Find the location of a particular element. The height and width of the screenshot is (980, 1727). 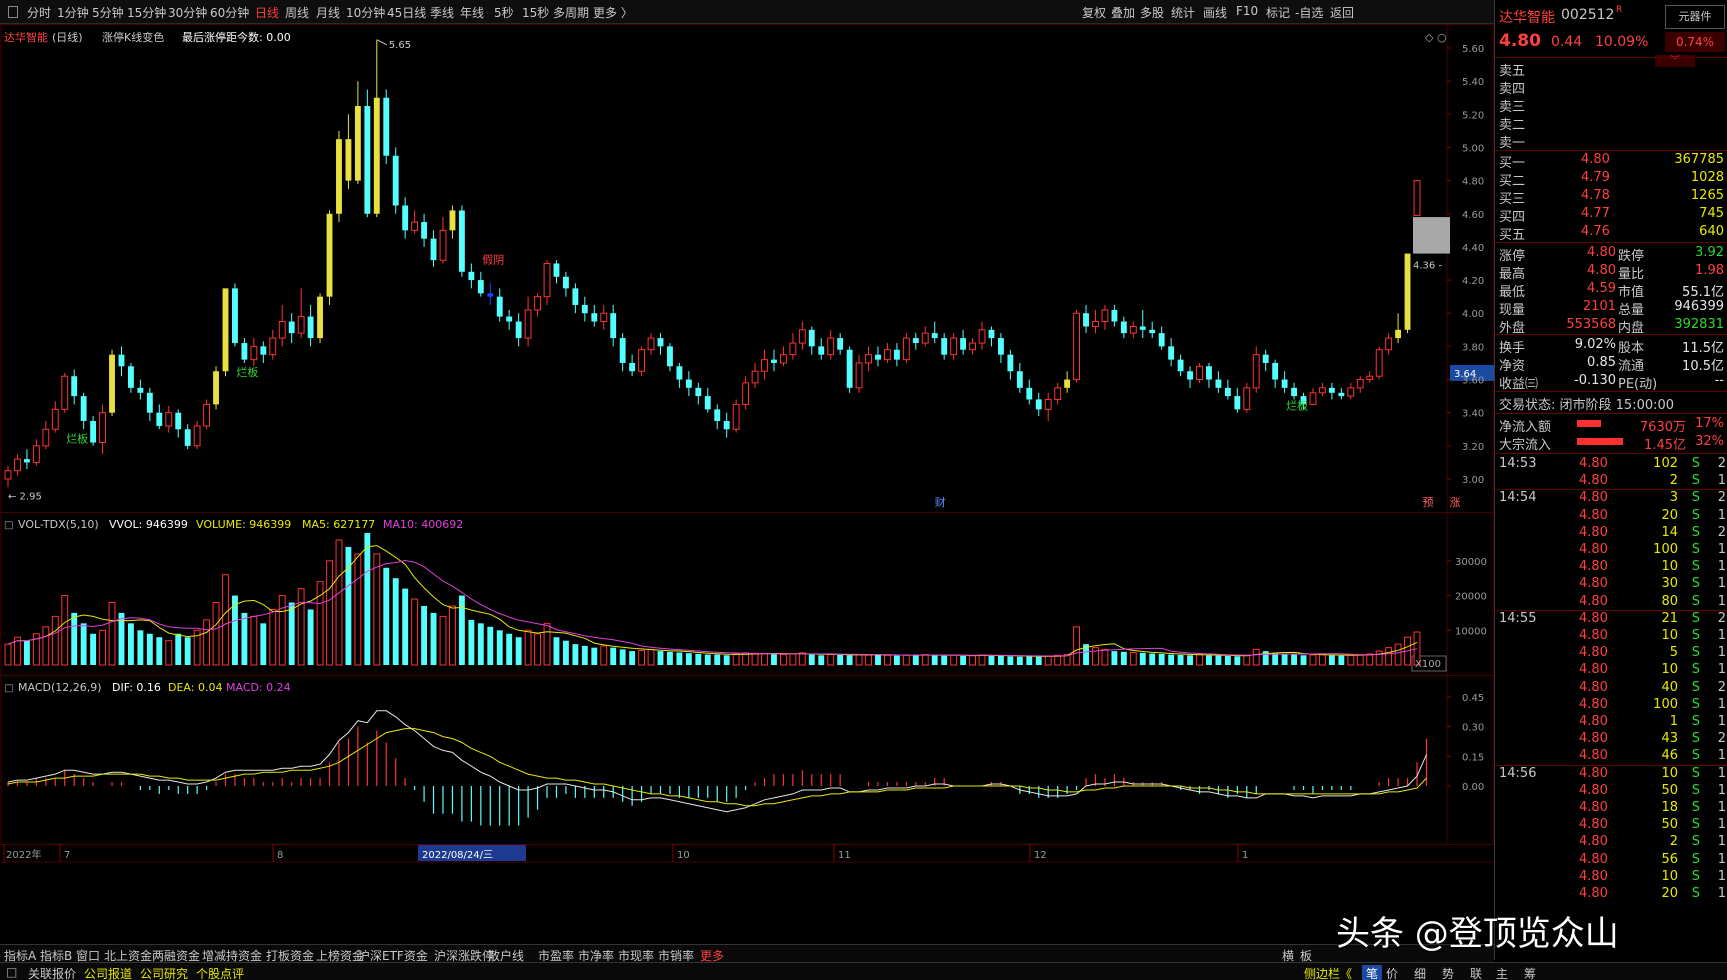

bid-row-2: 买三 4.78 1265 is located at coordinates (1611, 196).